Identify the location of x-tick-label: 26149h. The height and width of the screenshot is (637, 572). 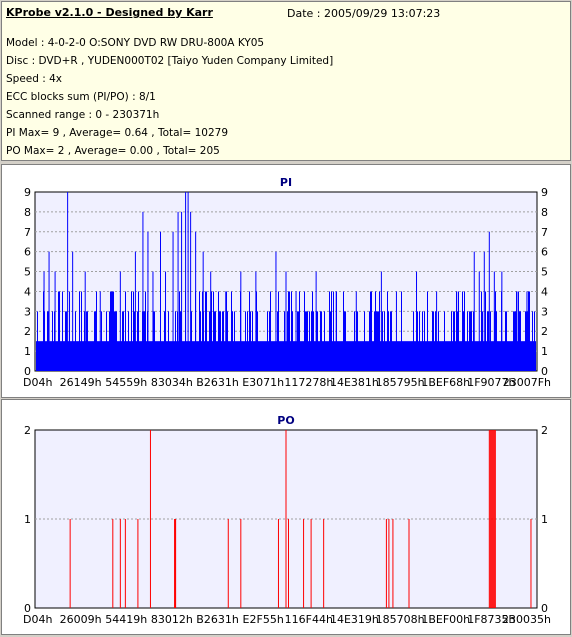
(81, 382).